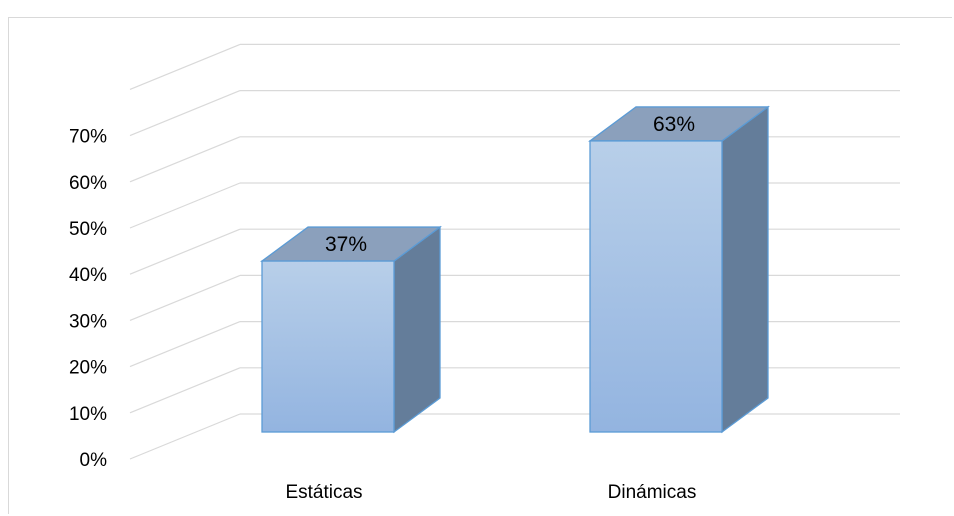 This screenshot has width=954, height=516. I want to click on x-category-label: Estáticas, so click(323, 492).